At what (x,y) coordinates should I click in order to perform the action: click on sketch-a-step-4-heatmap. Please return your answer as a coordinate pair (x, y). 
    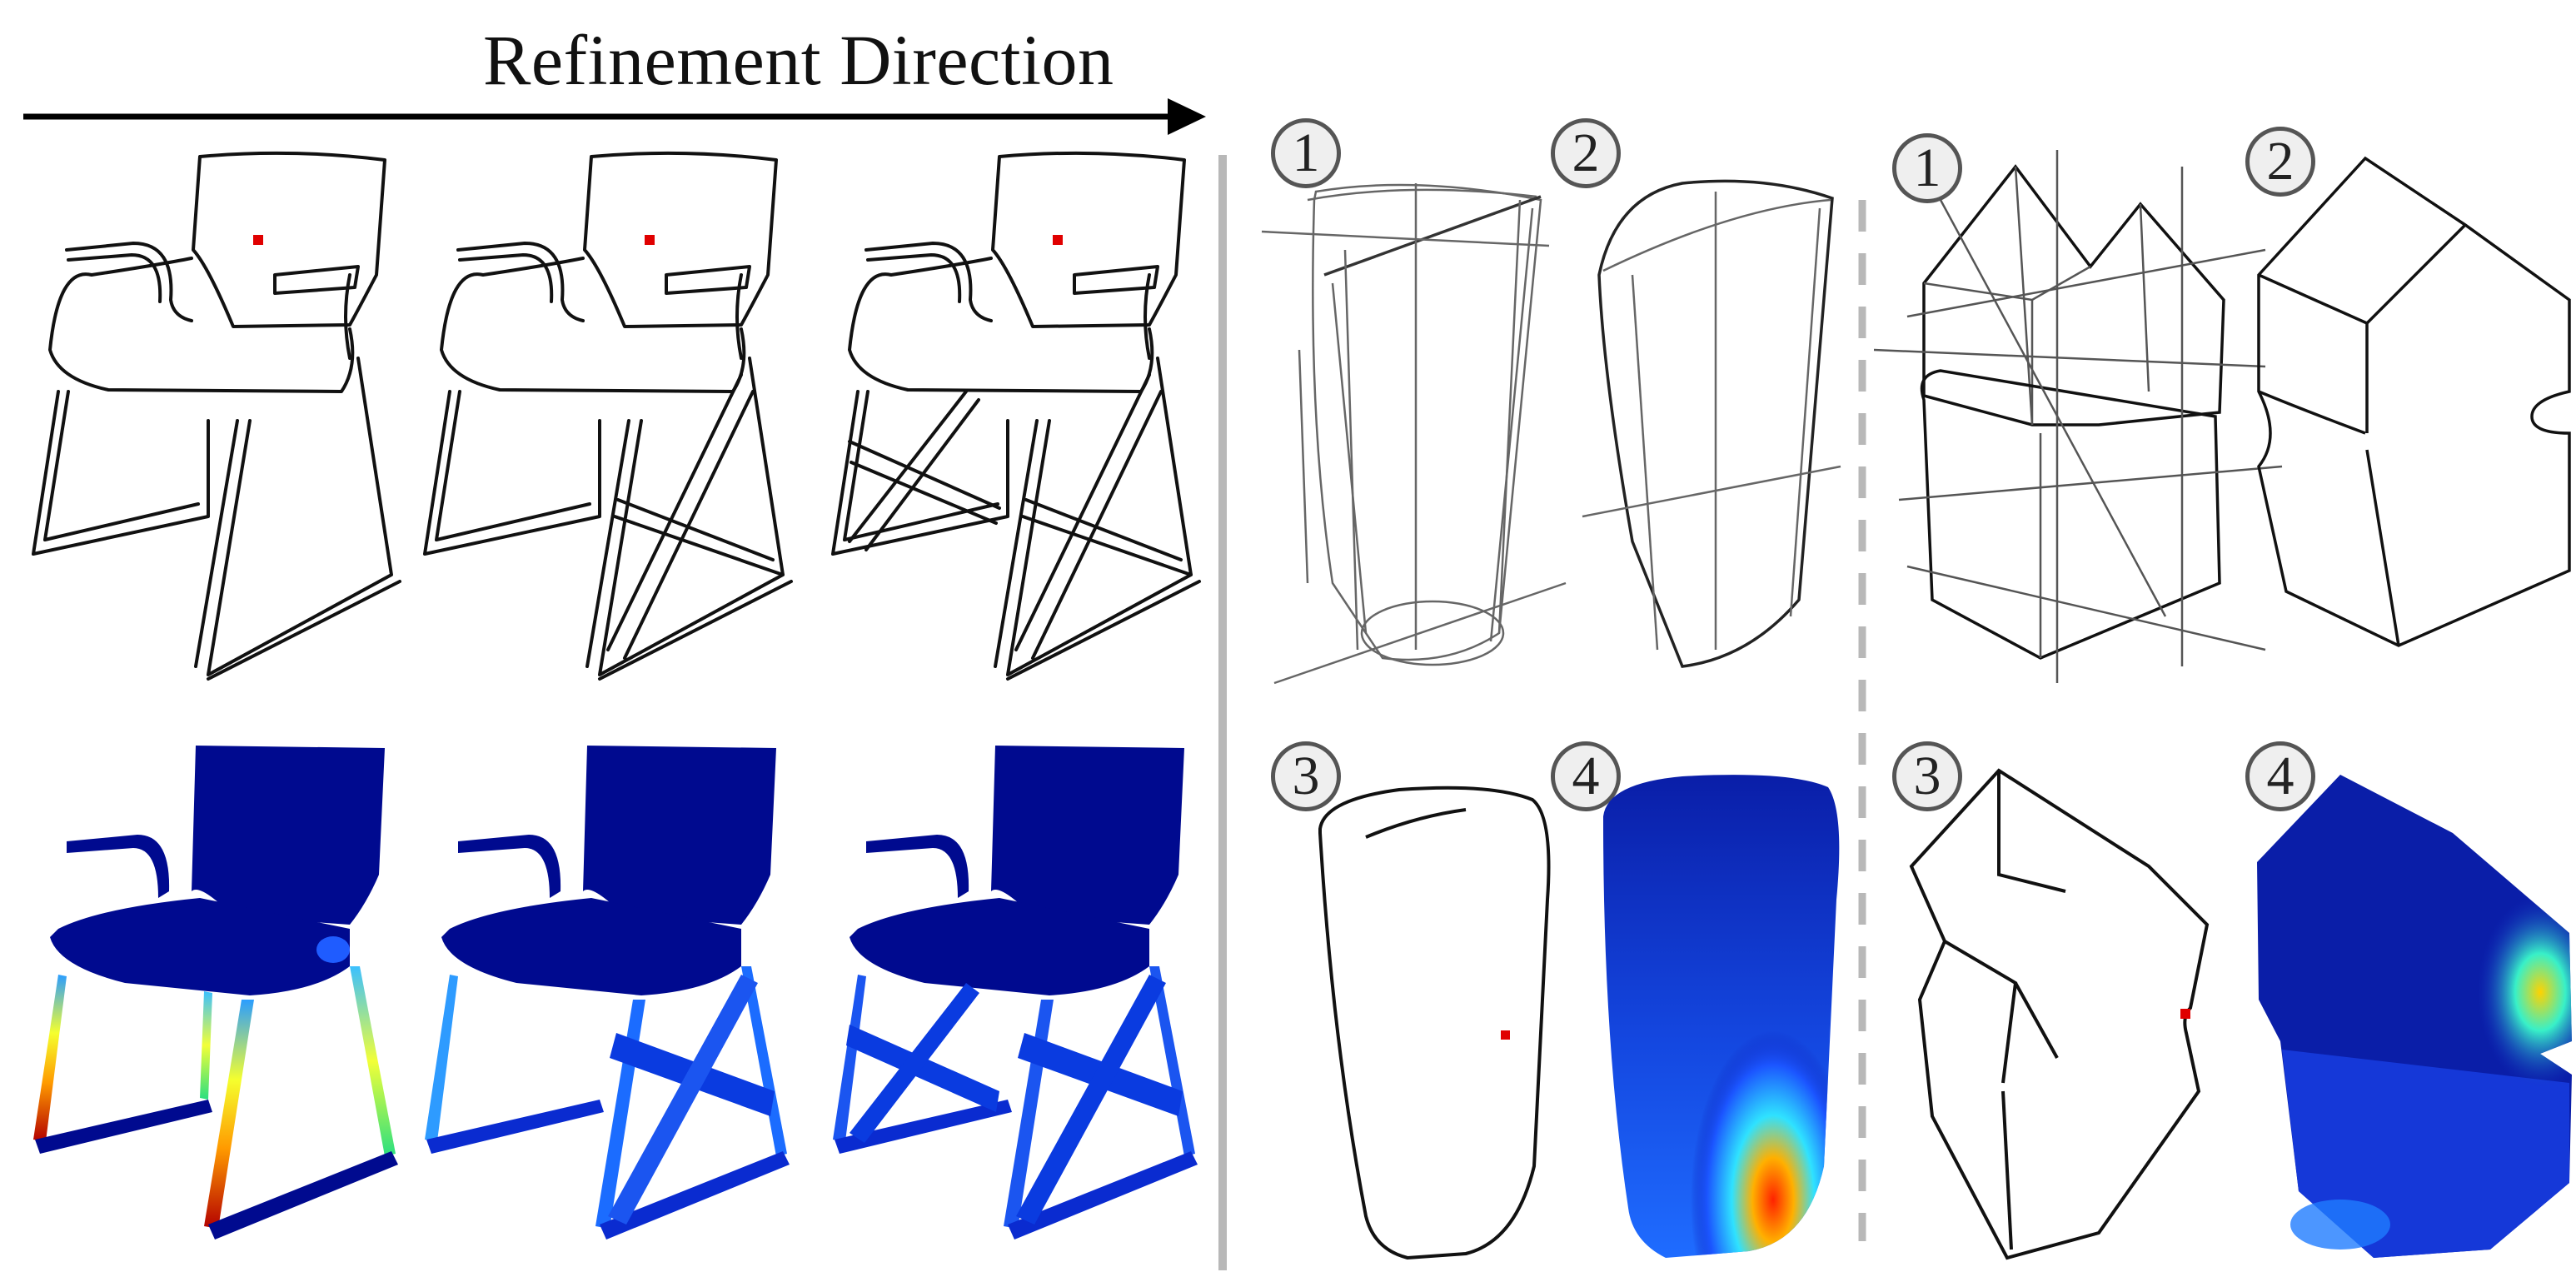
    Looking at the image, I should click on (1722, 1017).